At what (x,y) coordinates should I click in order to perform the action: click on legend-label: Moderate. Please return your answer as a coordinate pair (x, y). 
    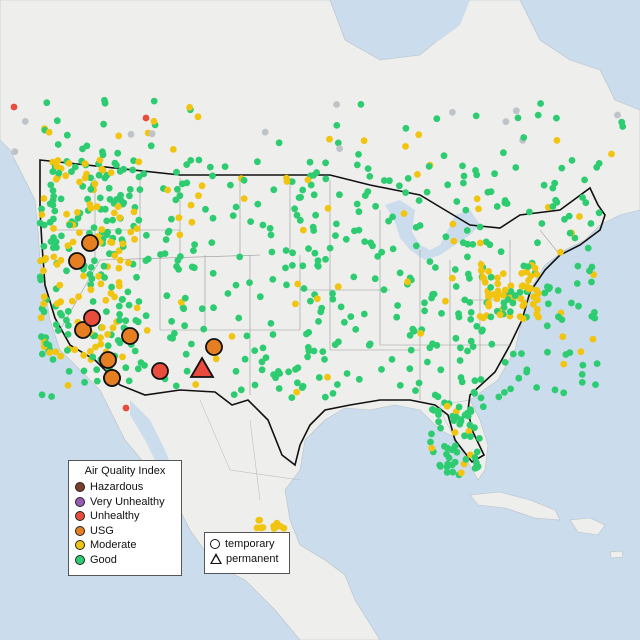
    Looking at the image, I should click on (113, 545).